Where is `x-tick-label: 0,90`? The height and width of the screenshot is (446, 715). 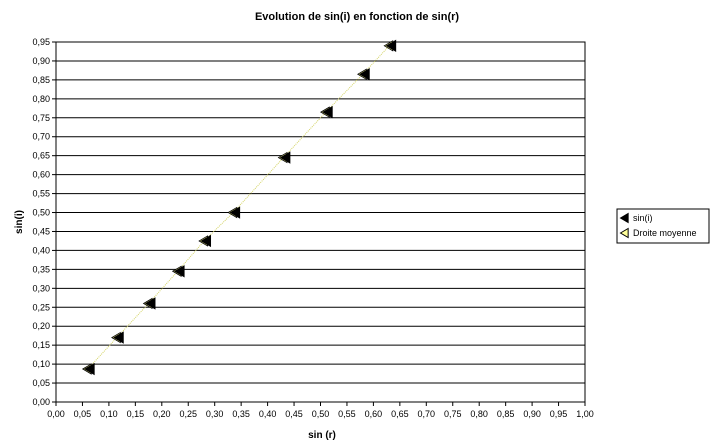
x-tick-label: 0,90 is located at coordinates (532, 414).